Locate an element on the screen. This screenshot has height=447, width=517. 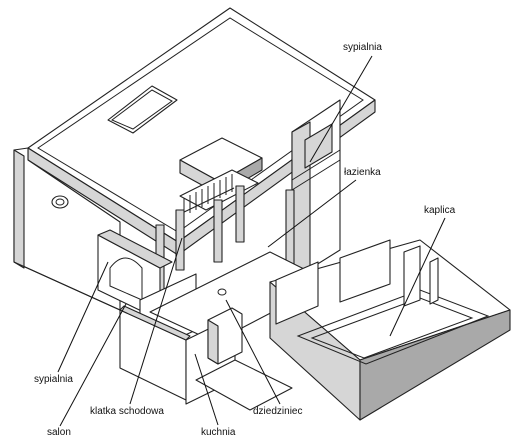
label-salon: salon is located at coordinates (59, 432).